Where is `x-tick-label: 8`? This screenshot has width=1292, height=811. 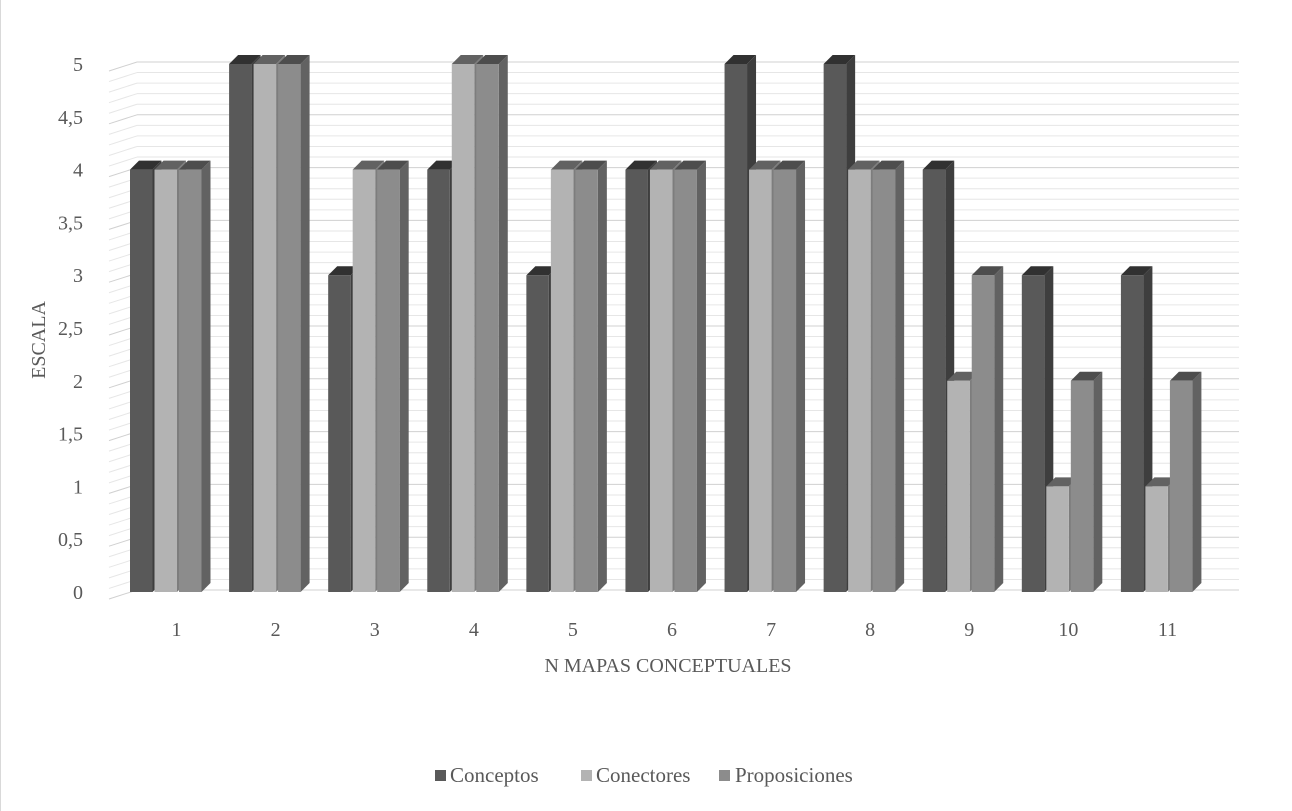
x-tick-label: 8 is located at coordinates (870, 630).